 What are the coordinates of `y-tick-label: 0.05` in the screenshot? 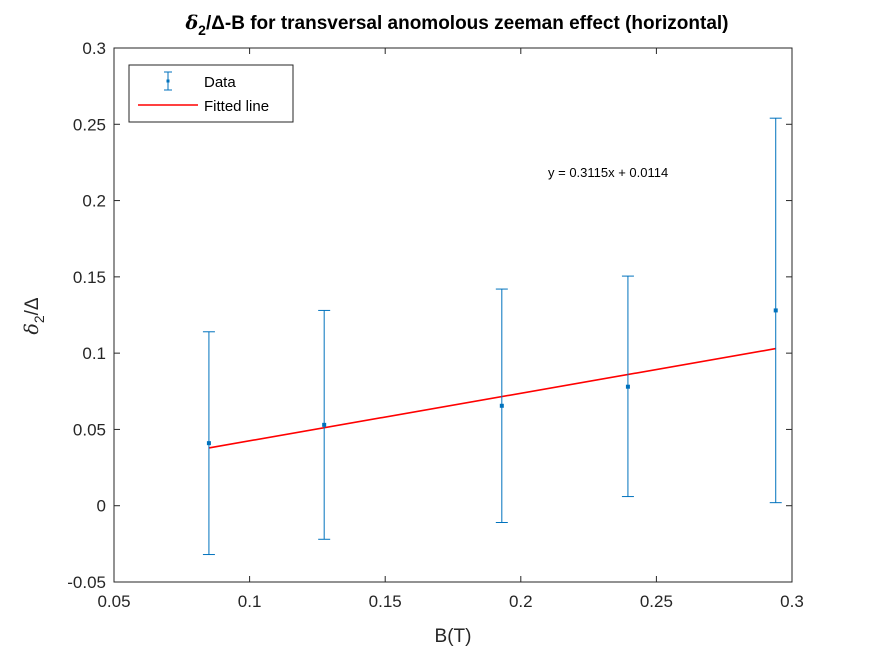 It's located at (89, 429).